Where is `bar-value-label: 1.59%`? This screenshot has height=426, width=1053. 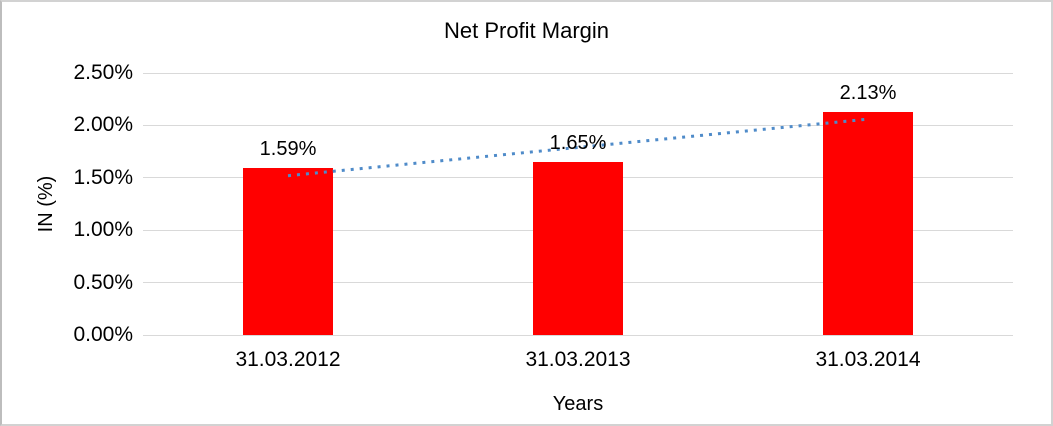 bar-value-label: 1.59% is located at coordinates (288, 149).